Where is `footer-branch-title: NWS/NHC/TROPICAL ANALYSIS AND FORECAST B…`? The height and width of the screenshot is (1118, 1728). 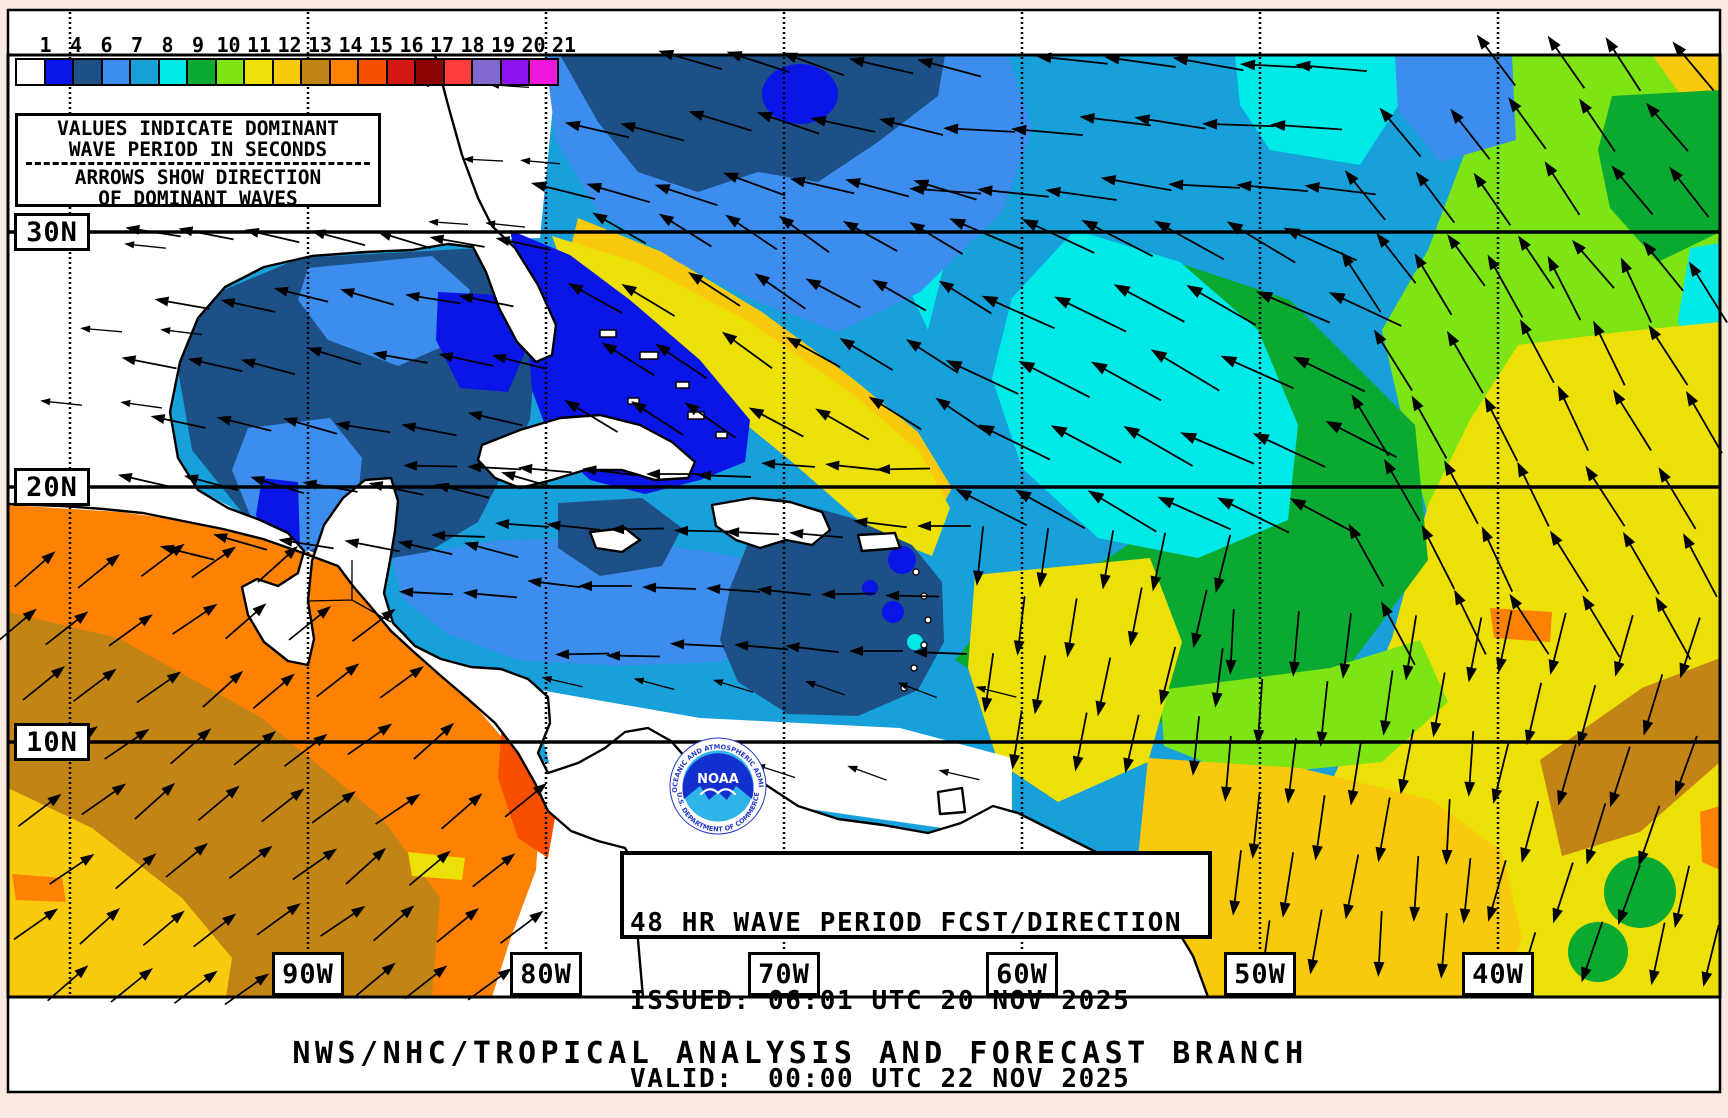
footer-branch-title: NWS/NHC/TROPICAL ANALYSIS AND FORECAST B… is located at coordinates (800, 1053).